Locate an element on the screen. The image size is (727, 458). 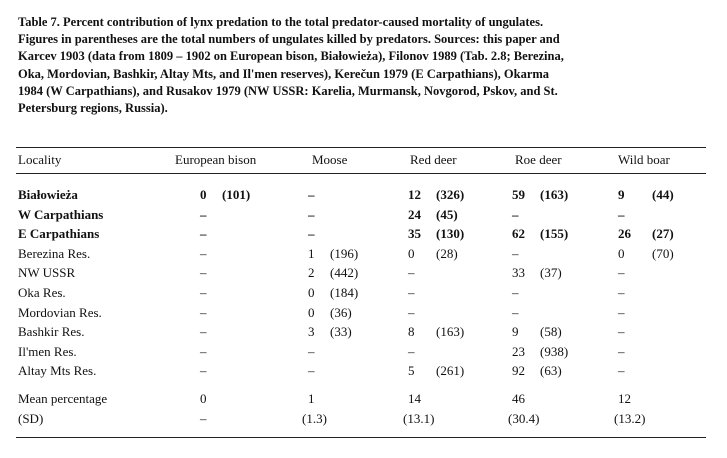
cell-count: (442) is located at coordinates (344, 273).